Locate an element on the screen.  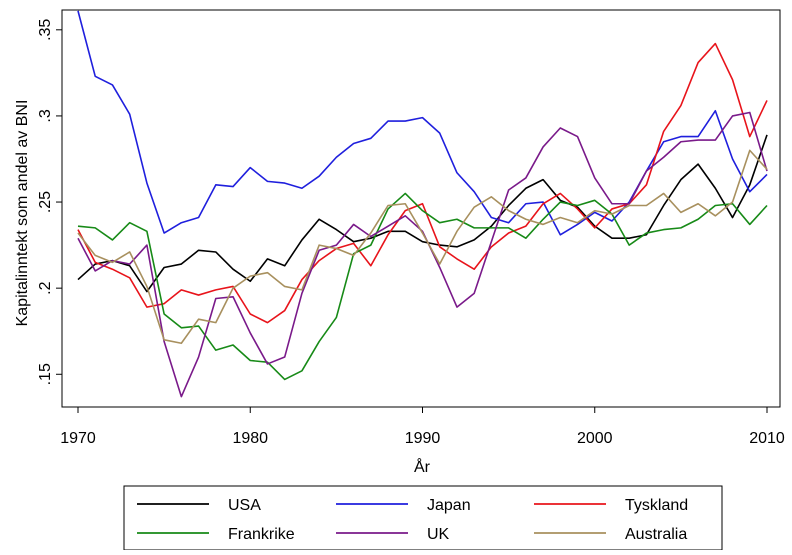
y-tick-label: .35 is located at coordinates (45, 30).